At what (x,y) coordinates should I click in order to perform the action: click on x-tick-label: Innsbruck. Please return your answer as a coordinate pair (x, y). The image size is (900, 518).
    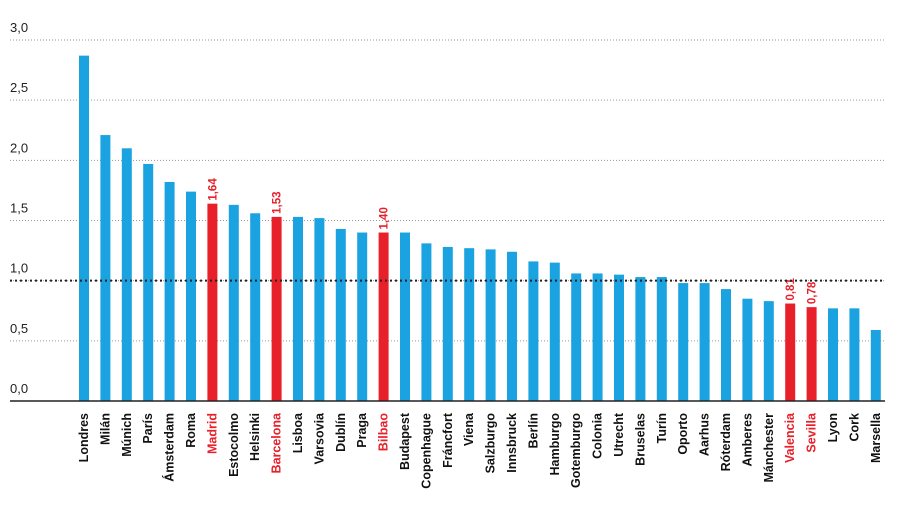
    Looking at the image, I should click on (512, 443).